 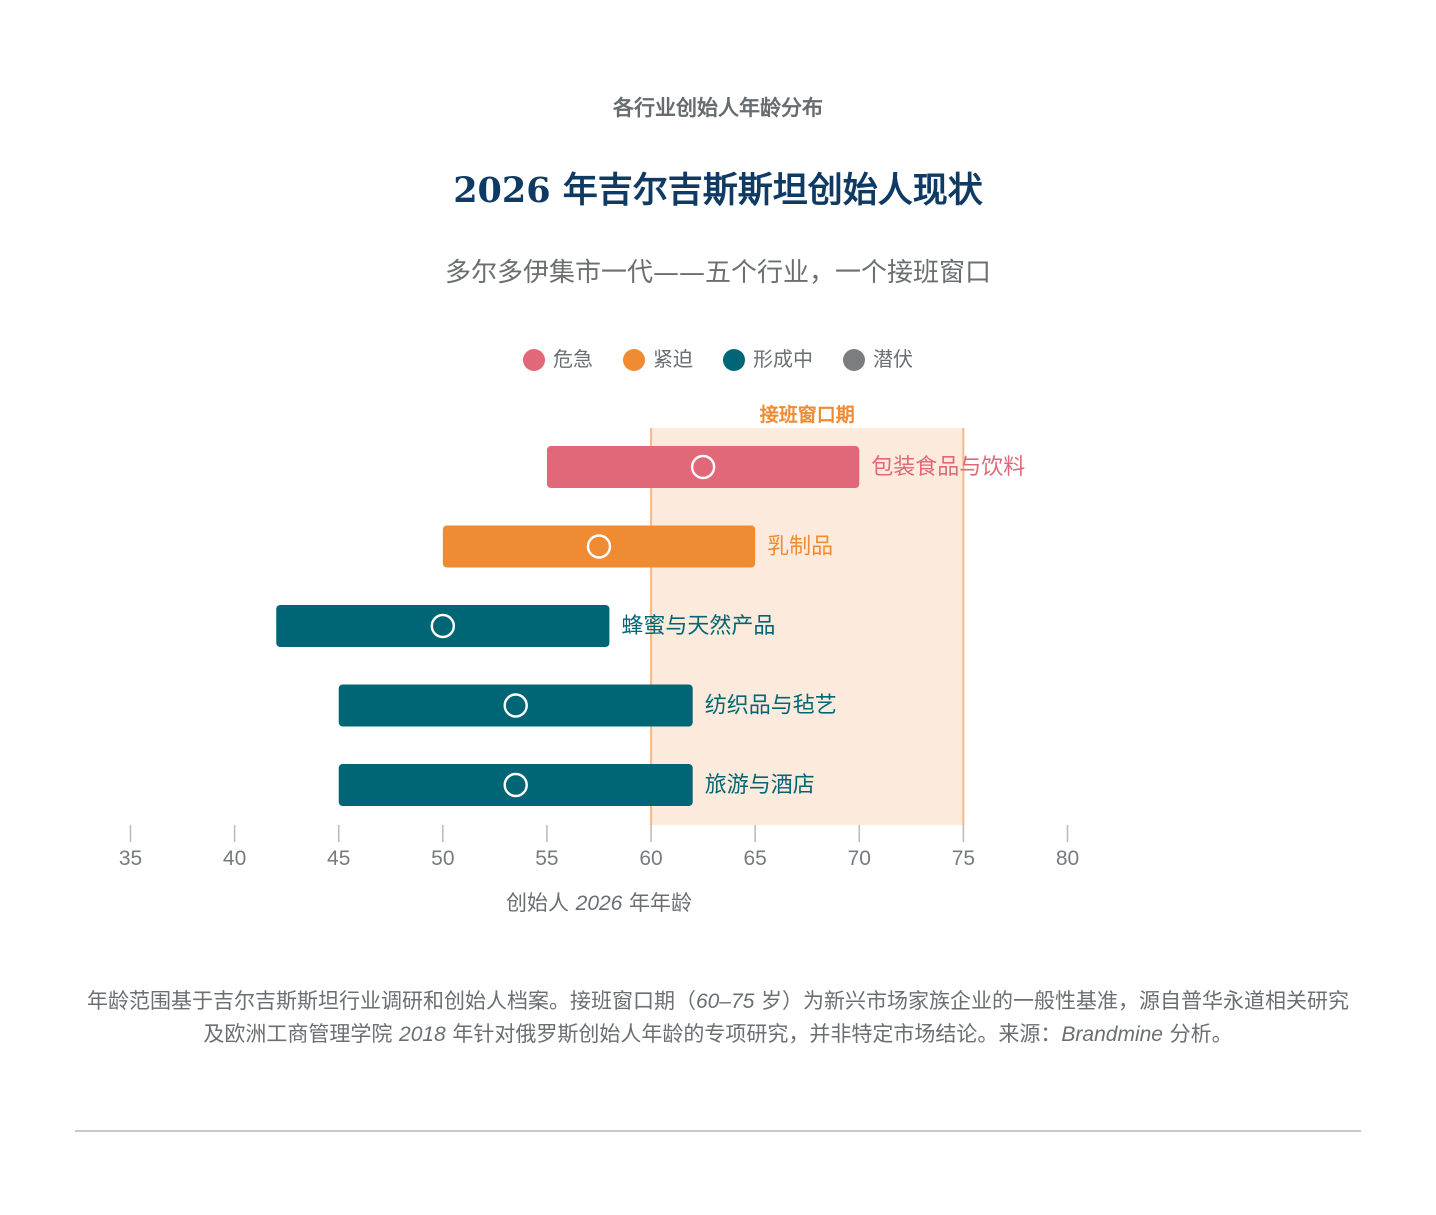 What do you see at coordinates (760, 785) in the screenshot?
I see `industry-label: 旅游与酒店` at bounding box center [760, 785].